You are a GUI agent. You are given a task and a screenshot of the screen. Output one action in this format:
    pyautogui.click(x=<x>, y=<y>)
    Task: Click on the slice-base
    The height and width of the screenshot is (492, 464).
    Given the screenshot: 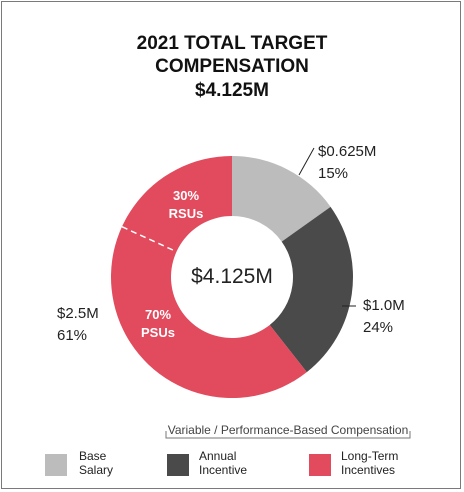 What is the action you would take?
    pyautogui.click(x=281, y=199)
    